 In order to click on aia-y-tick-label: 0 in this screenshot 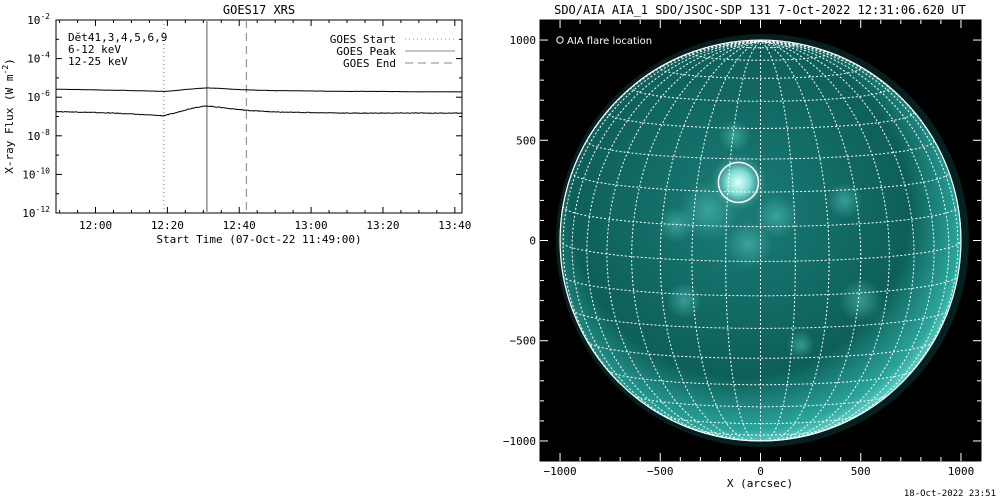, I will do `click(532, 241)`.